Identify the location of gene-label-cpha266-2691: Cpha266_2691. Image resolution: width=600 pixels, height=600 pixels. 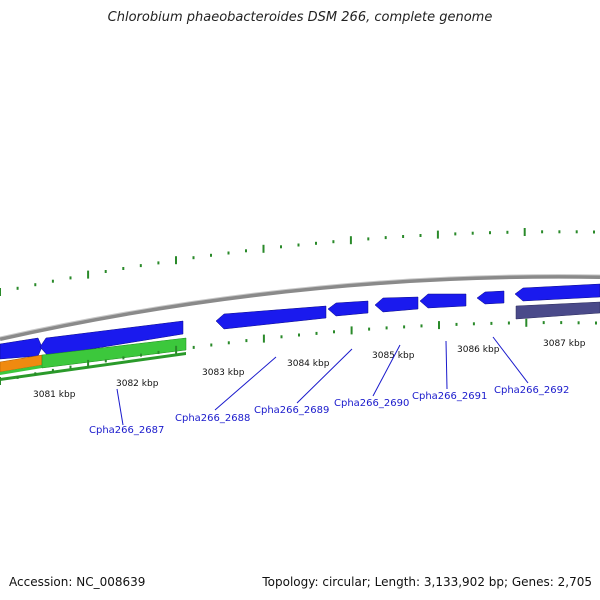
(449, 396).